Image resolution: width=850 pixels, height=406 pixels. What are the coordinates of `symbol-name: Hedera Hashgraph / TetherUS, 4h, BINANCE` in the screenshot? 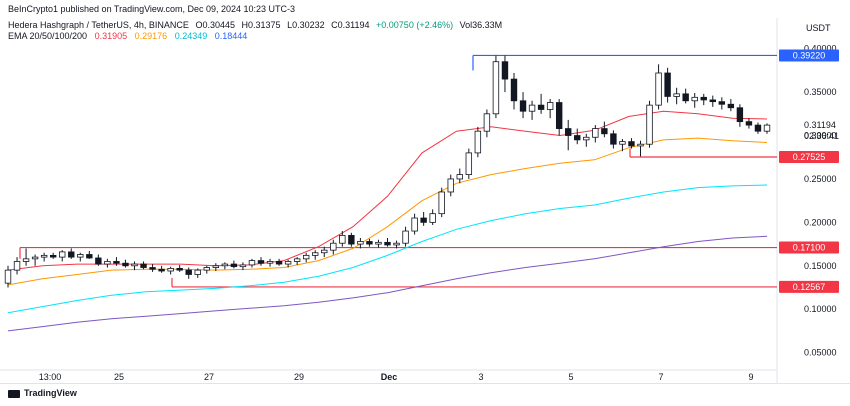 It's located at (98, 25).